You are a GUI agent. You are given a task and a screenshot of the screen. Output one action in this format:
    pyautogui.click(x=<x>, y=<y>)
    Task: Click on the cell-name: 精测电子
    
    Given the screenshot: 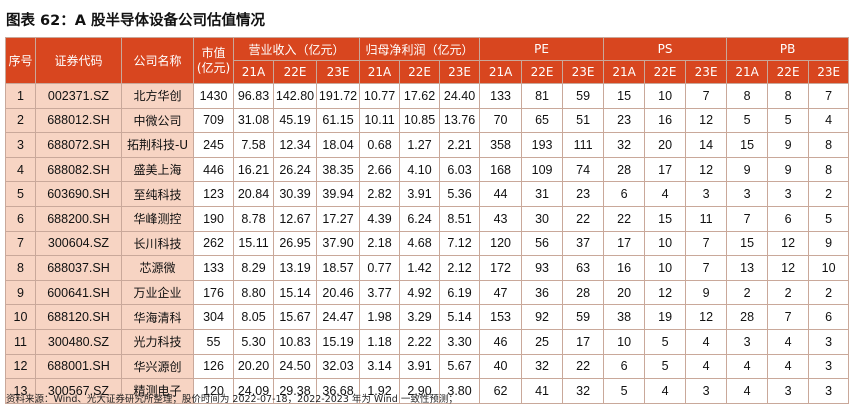 What is the action you would take?
    pyautogui.click(x=157, y=391)
    